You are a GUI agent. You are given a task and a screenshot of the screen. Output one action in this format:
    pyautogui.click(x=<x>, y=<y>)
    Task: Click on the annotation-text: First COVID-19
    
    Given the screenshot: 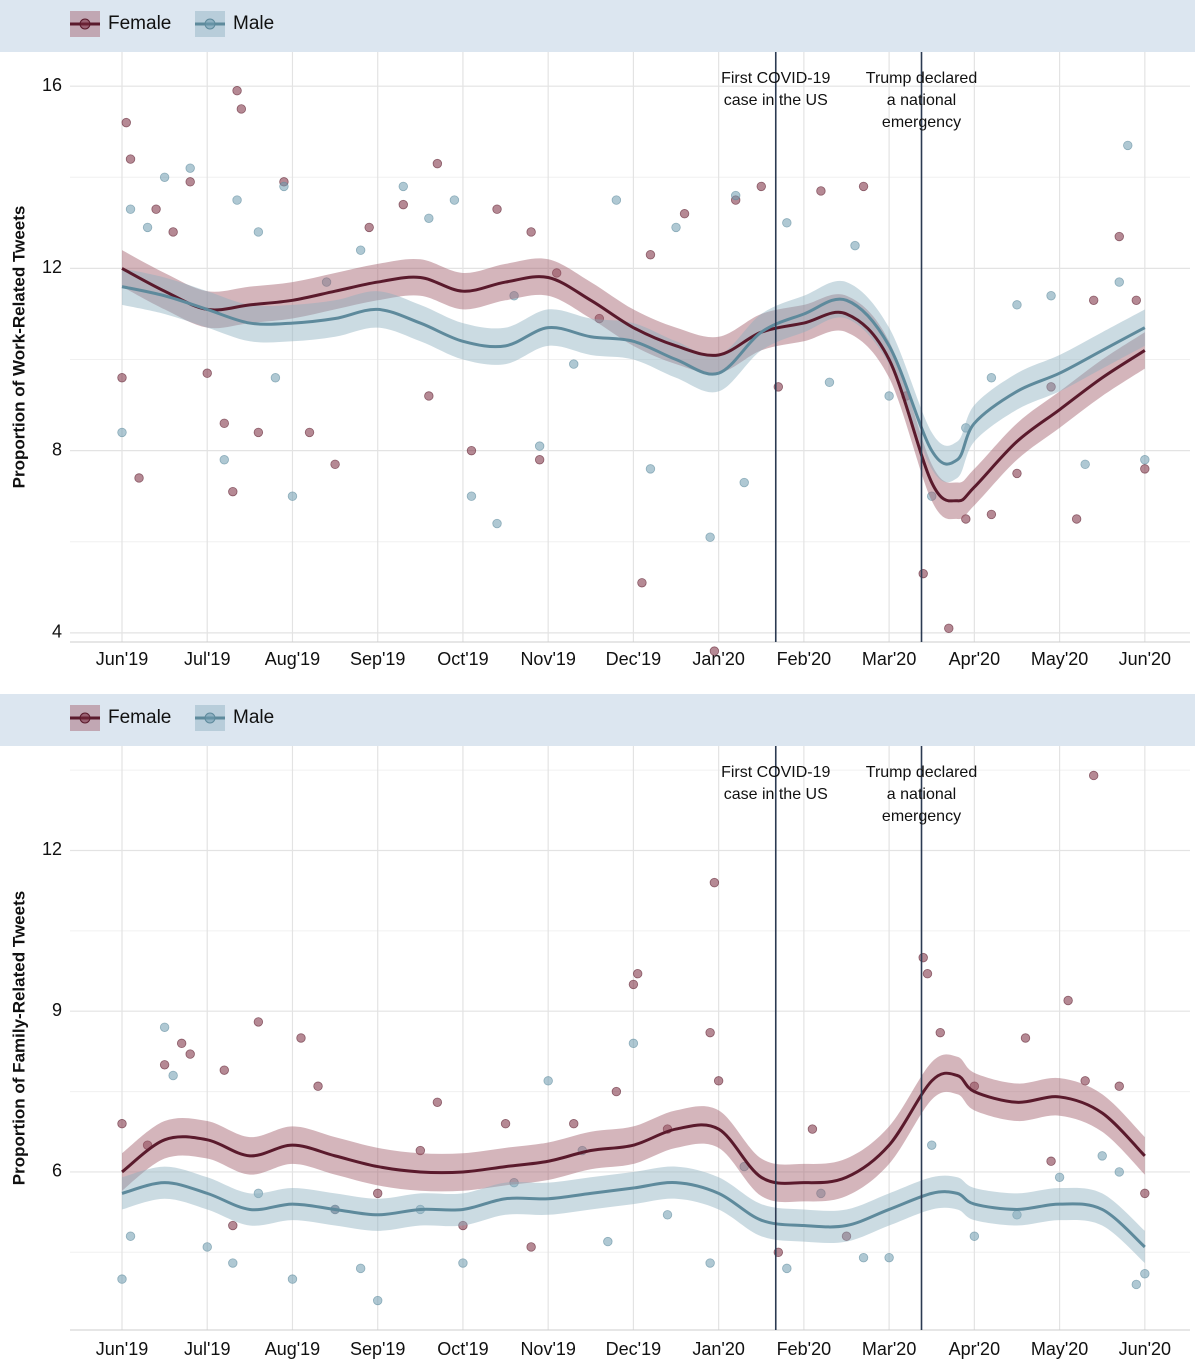 What is the action you would take?
    pyautogui.click(x=775, y=78)
    